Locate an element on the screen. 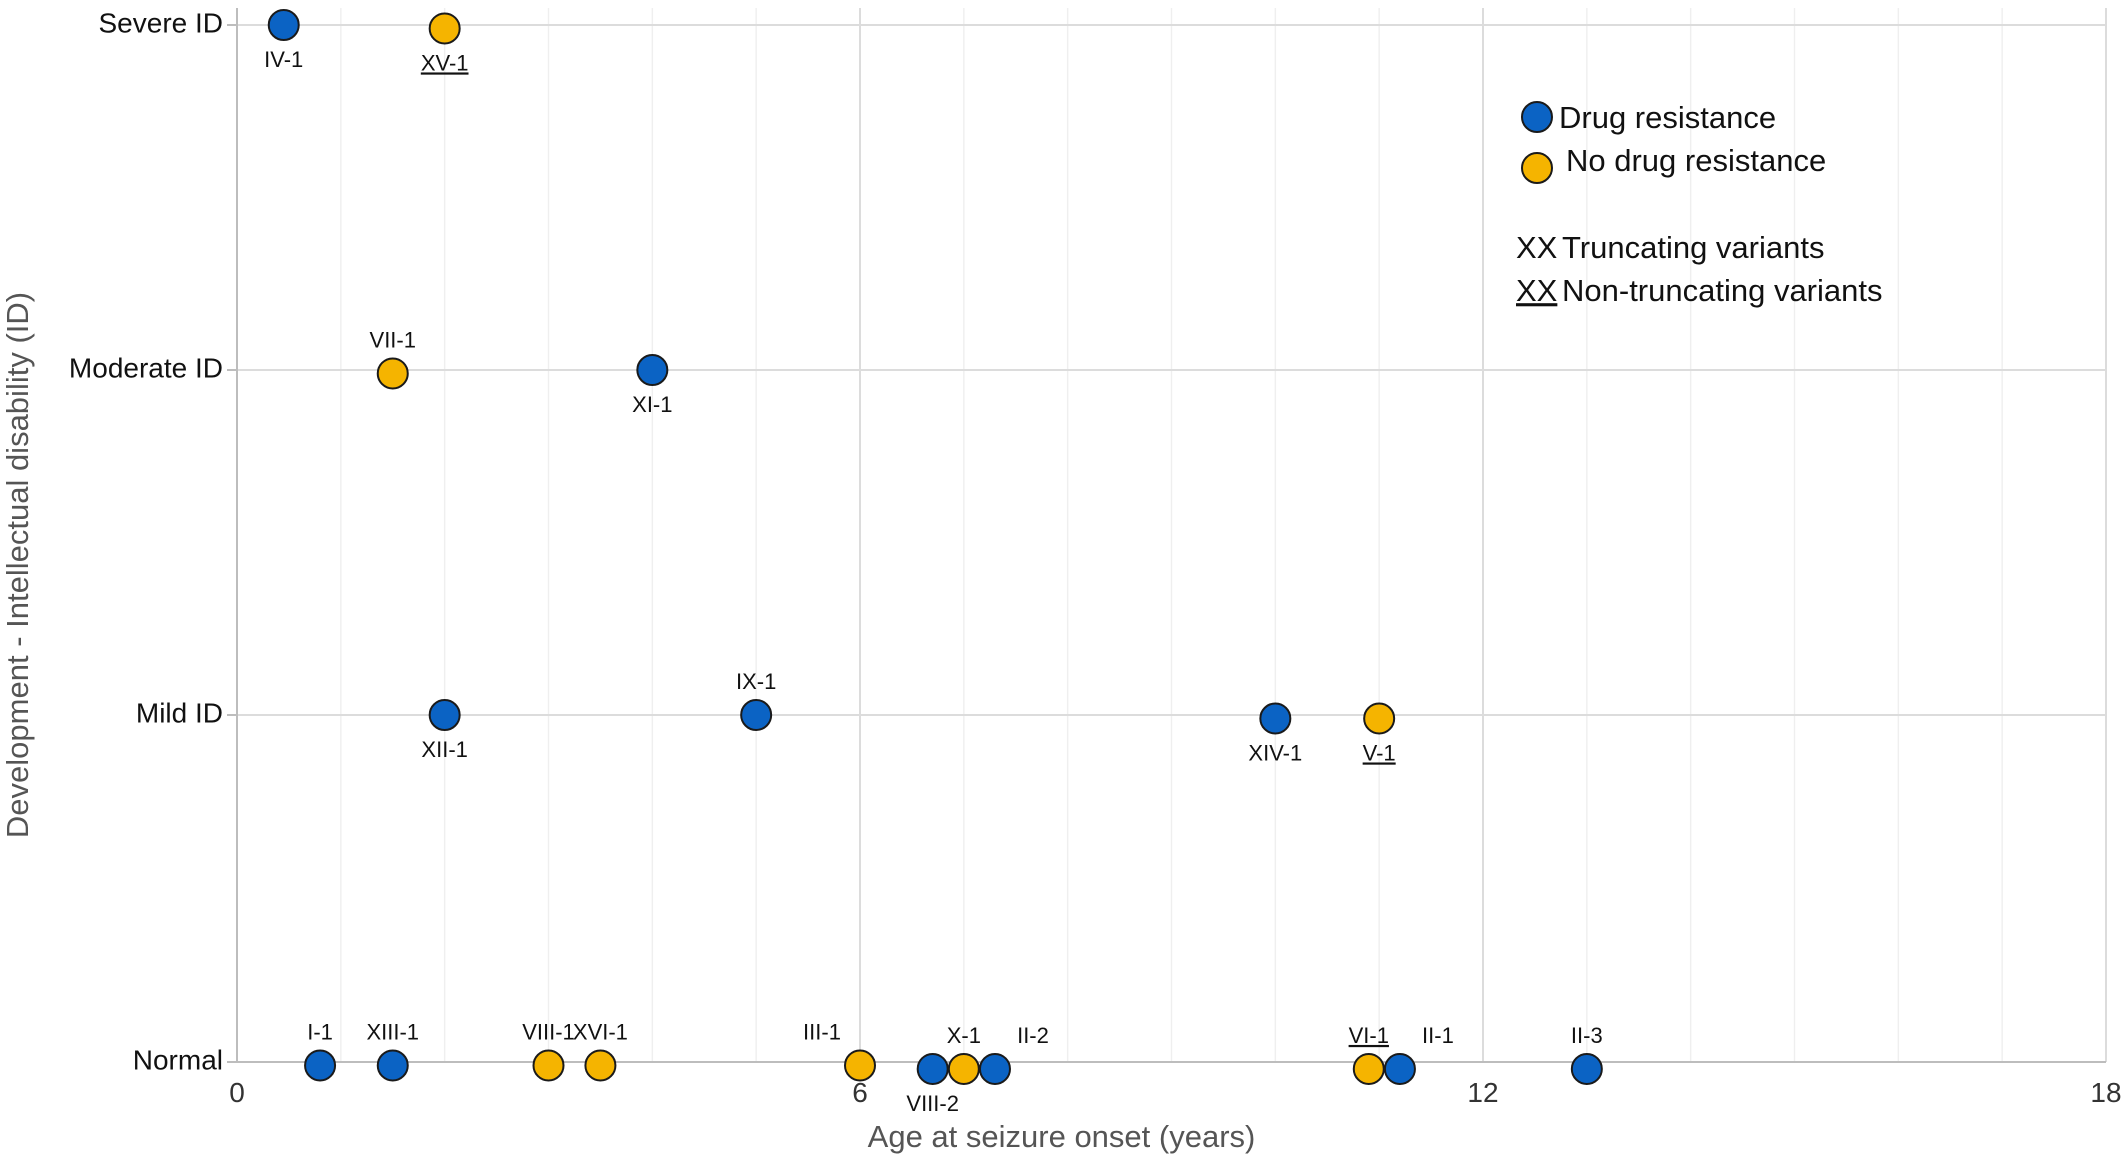  data-point-label: VI-1 is located at coordinates (1369, 1035).